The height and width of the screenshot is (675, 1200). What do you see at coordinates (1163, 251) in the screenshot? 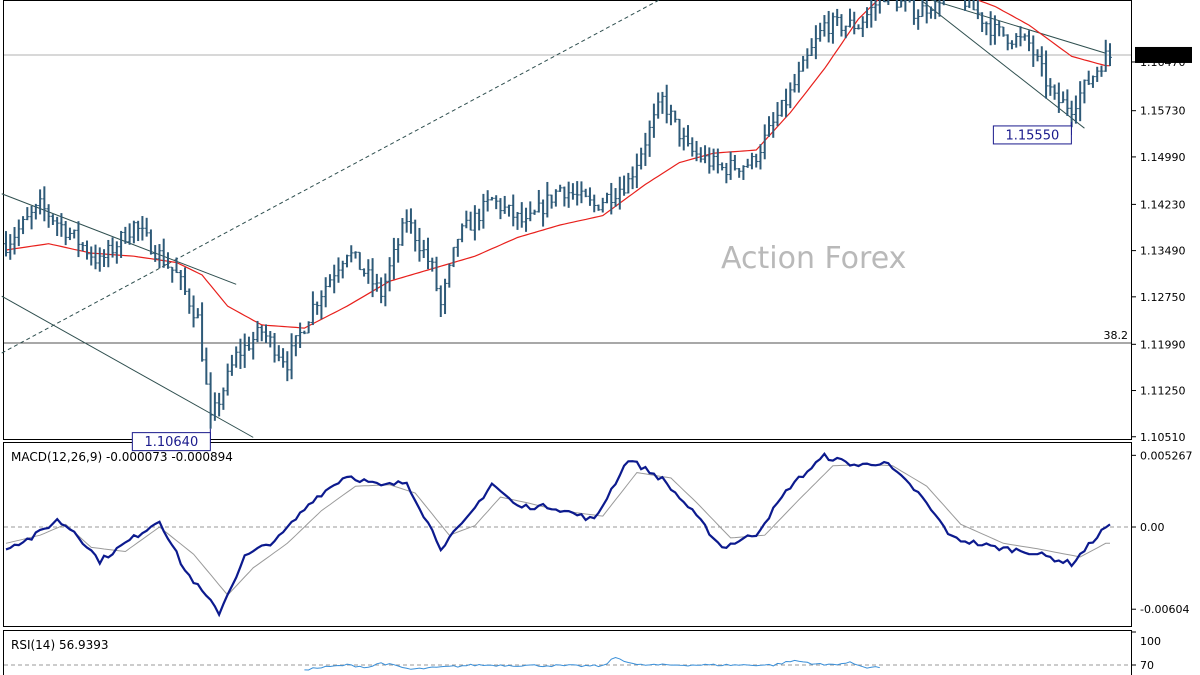
I see `price-tick-label: 1.13490` at bounding box center [1163, 251].